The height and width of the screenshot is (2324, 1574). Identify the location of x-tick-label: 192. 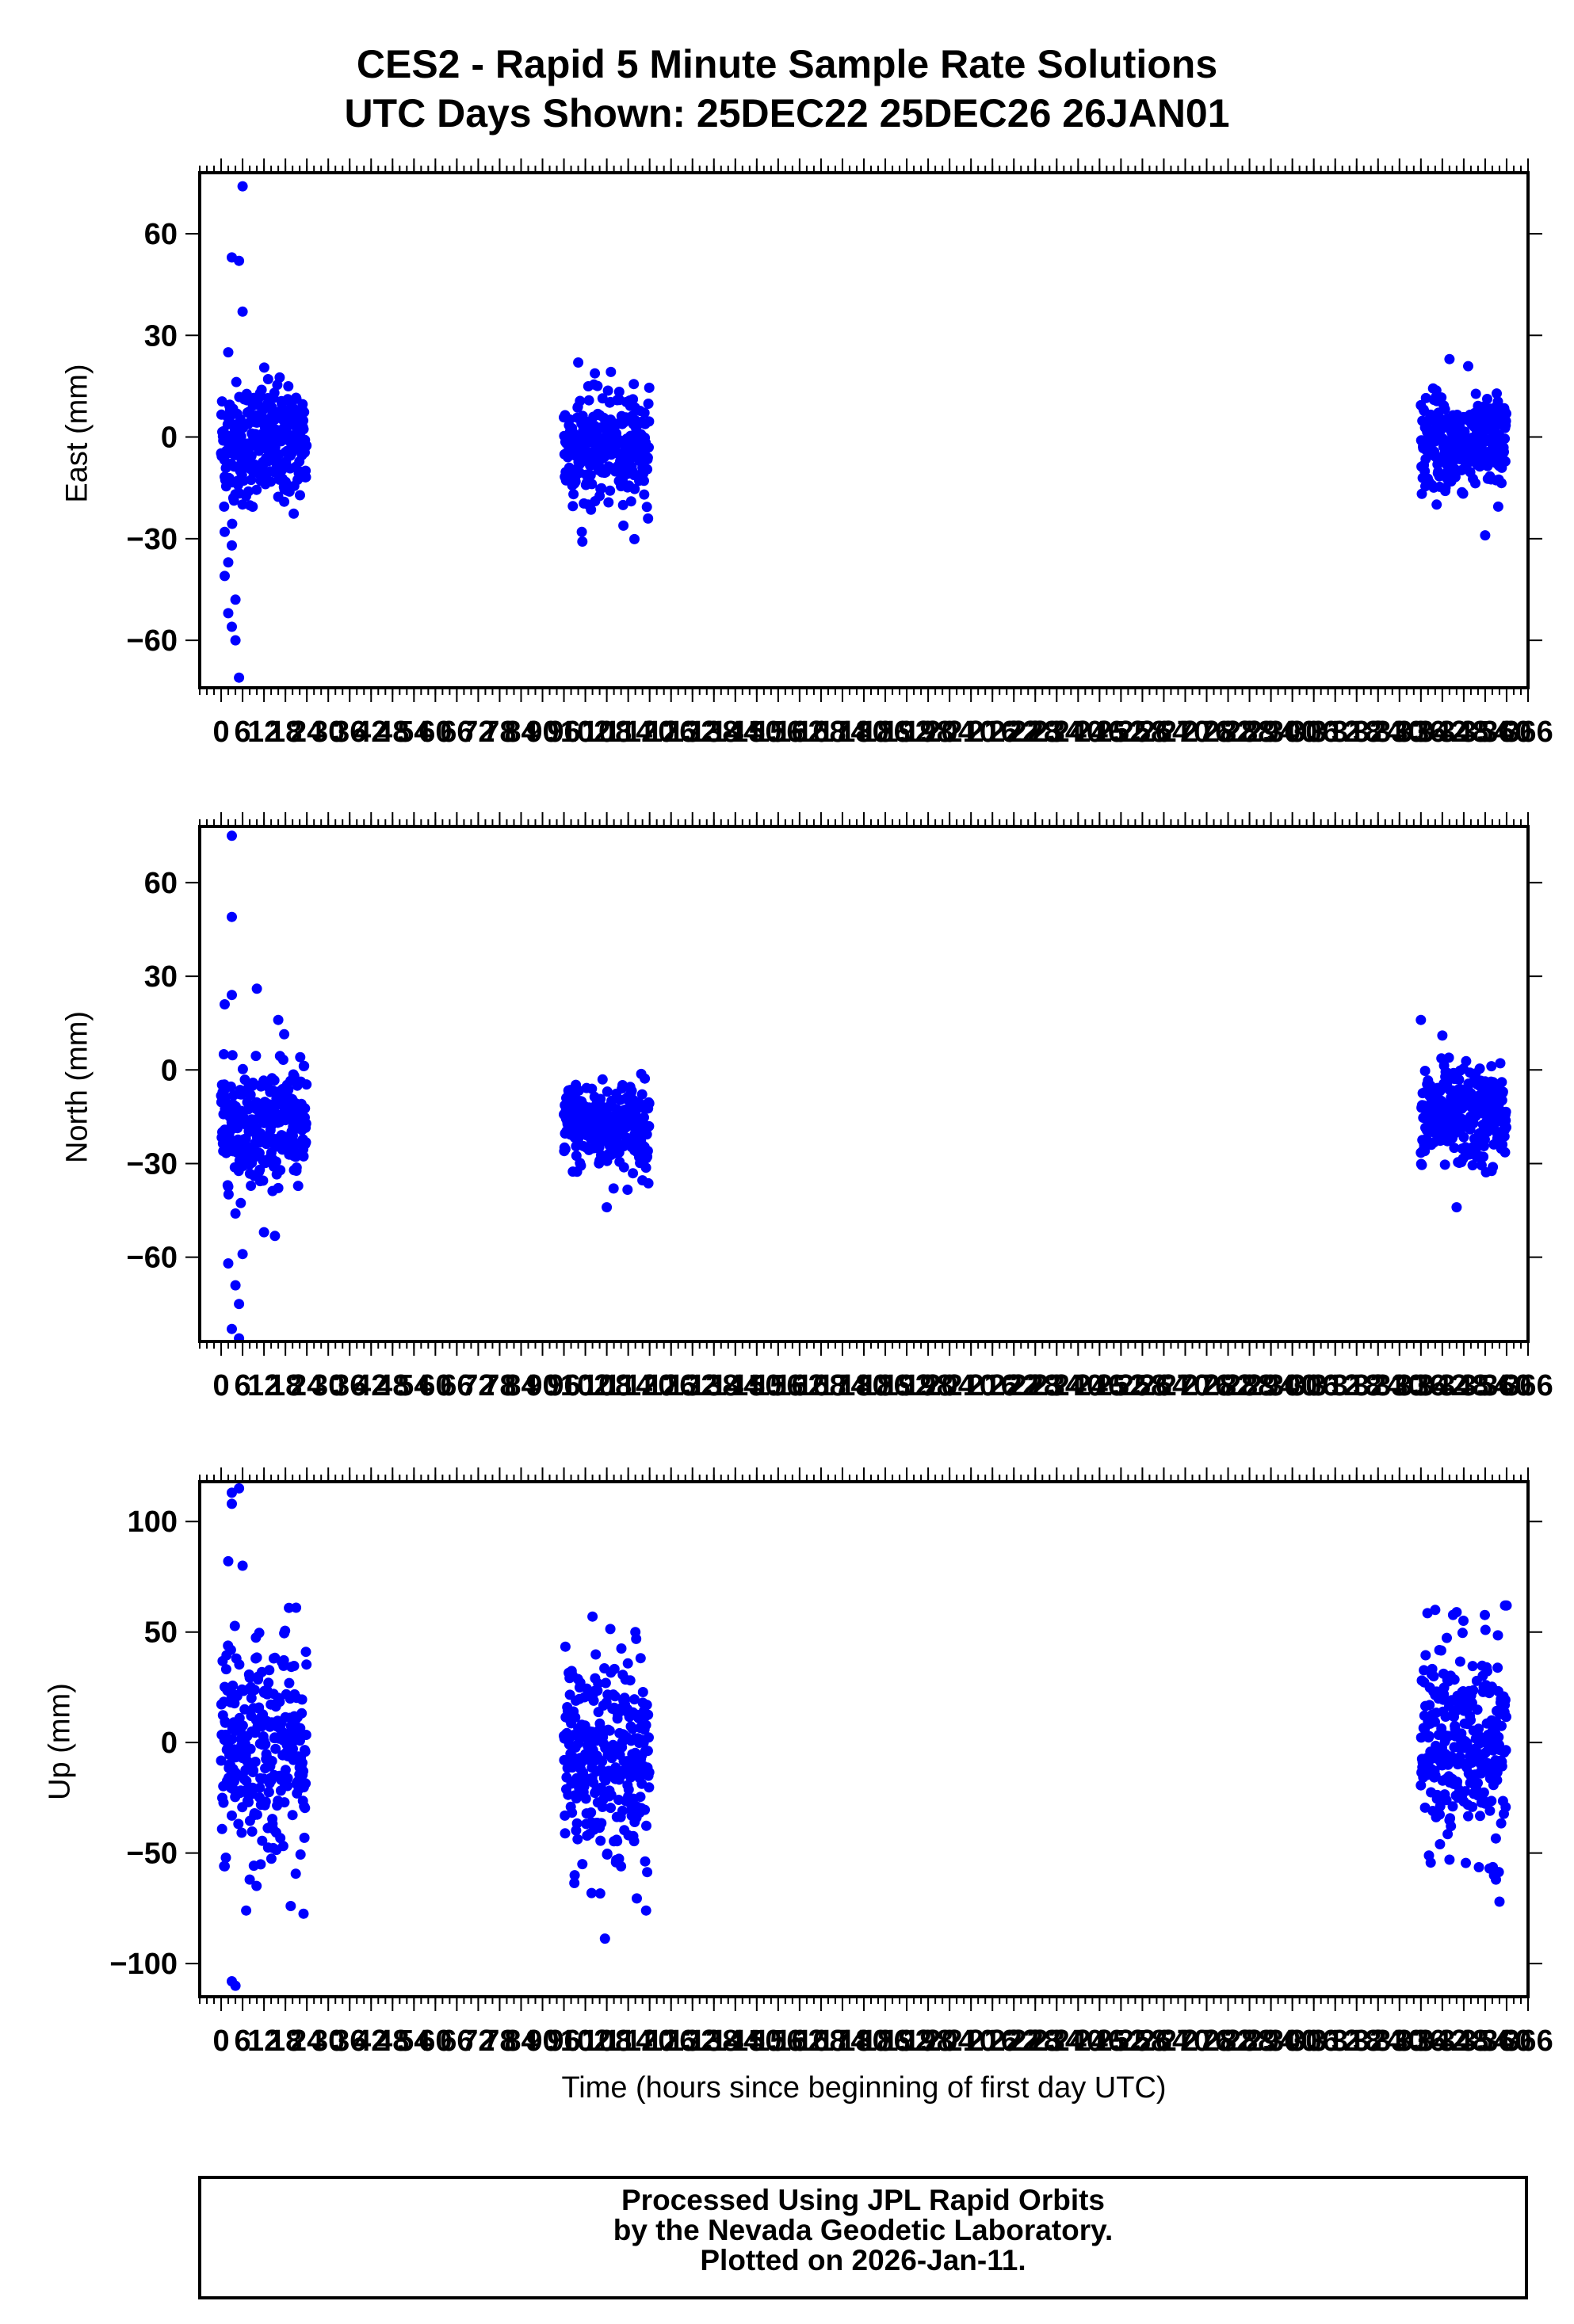
(906, 2041).